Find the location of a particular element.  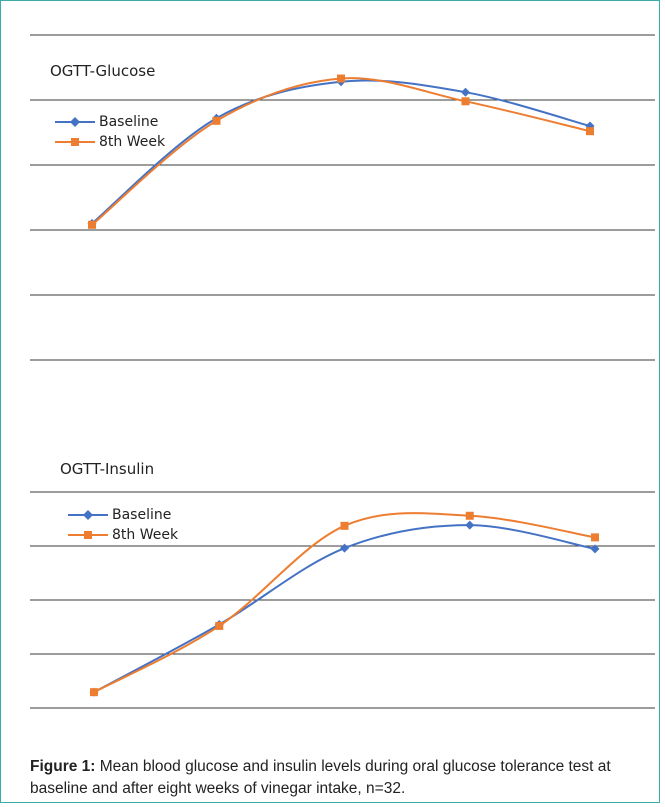

glucose-legend-week8: 8th Week is located at coordinates (110, 142).